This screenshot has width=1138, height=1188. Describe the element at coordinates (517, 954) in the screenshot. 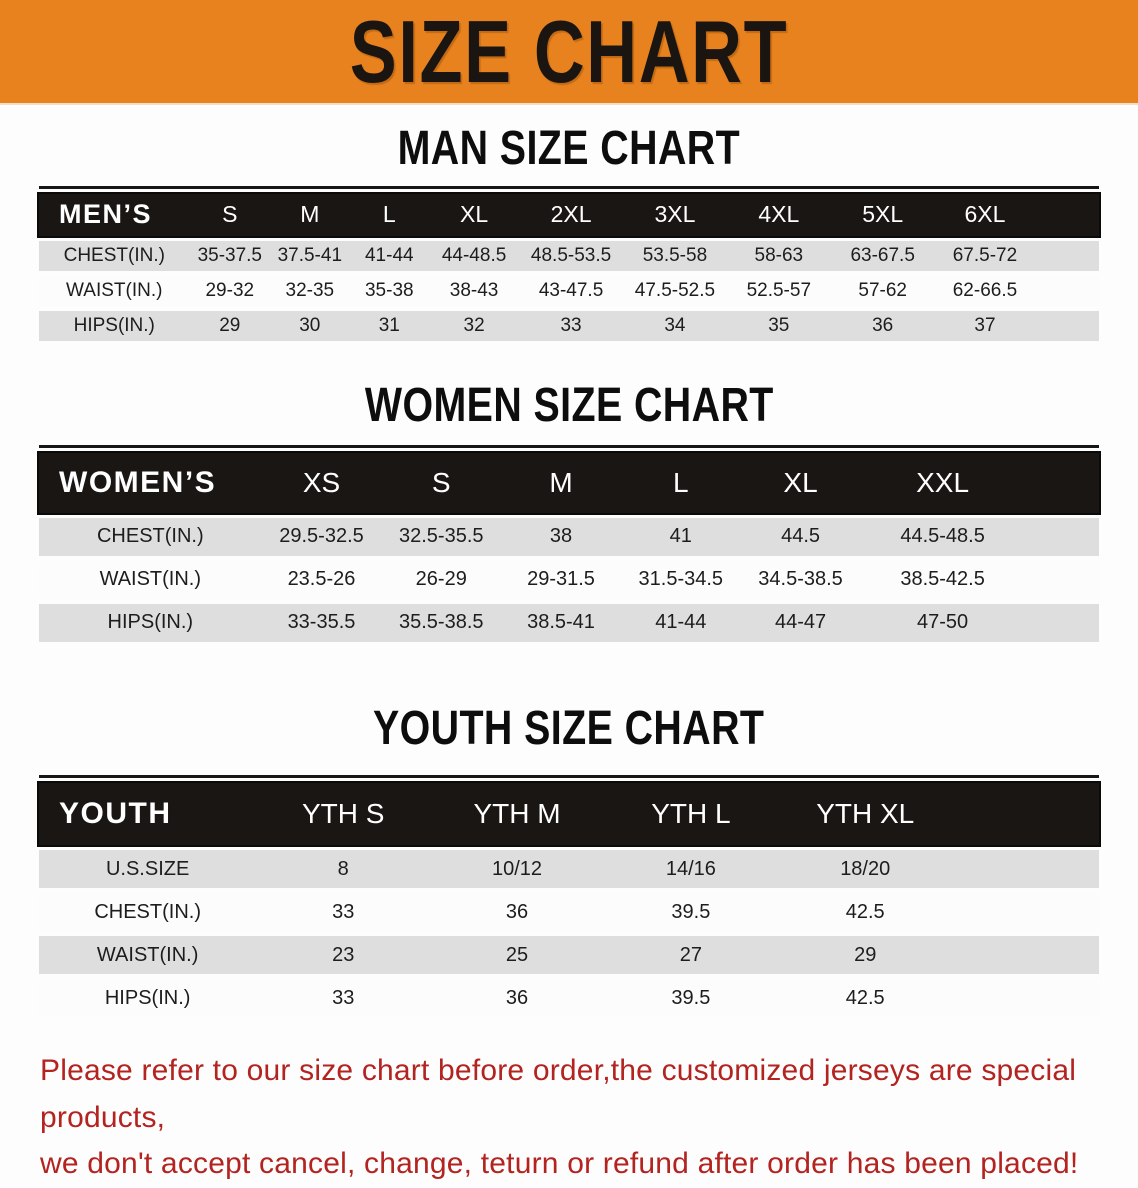

I see `value-cell: 25` at that location.